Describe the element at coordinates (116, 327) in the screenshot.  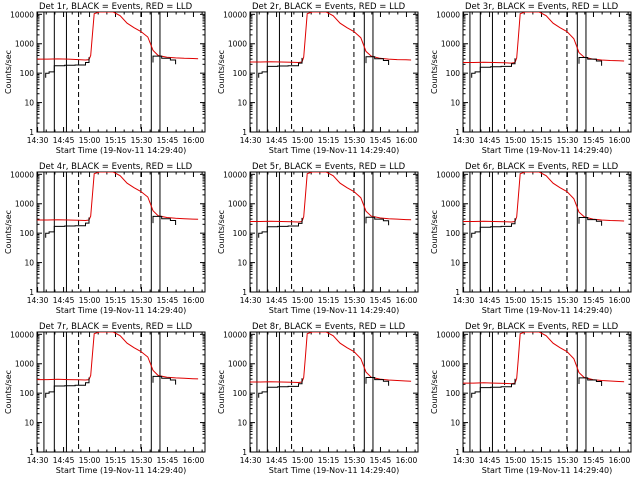
I see `chart-title: Det 7r, BLACK = Events, RED = LLD` at that location.